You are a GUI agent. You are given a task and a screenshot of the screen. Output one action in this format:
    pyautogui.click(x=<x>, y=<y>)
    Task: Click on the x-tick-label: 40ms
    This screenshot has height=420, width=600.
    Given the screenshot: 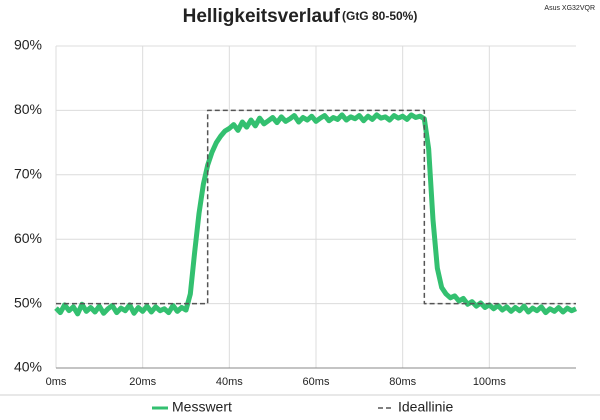 What is the action you would take?
    pyautogui.click(x=229, y=382)
    